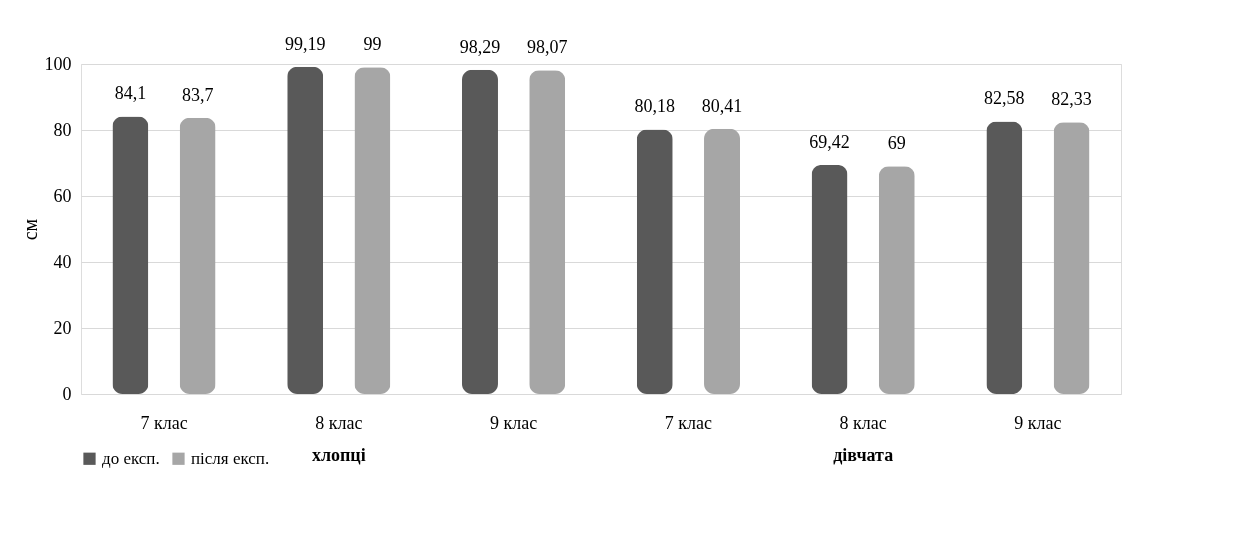 The image size is (1240, 544). What do you see at coordinates (896, 143) in the screenshot?
I see `data-label: 69` at bounding box center [896, 143].